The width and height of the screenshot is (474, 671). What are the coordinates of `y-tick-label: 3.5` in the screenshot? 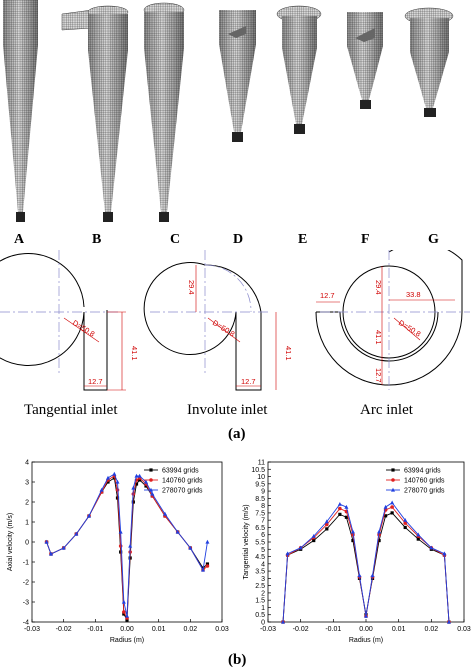 It's located at (260, 572).